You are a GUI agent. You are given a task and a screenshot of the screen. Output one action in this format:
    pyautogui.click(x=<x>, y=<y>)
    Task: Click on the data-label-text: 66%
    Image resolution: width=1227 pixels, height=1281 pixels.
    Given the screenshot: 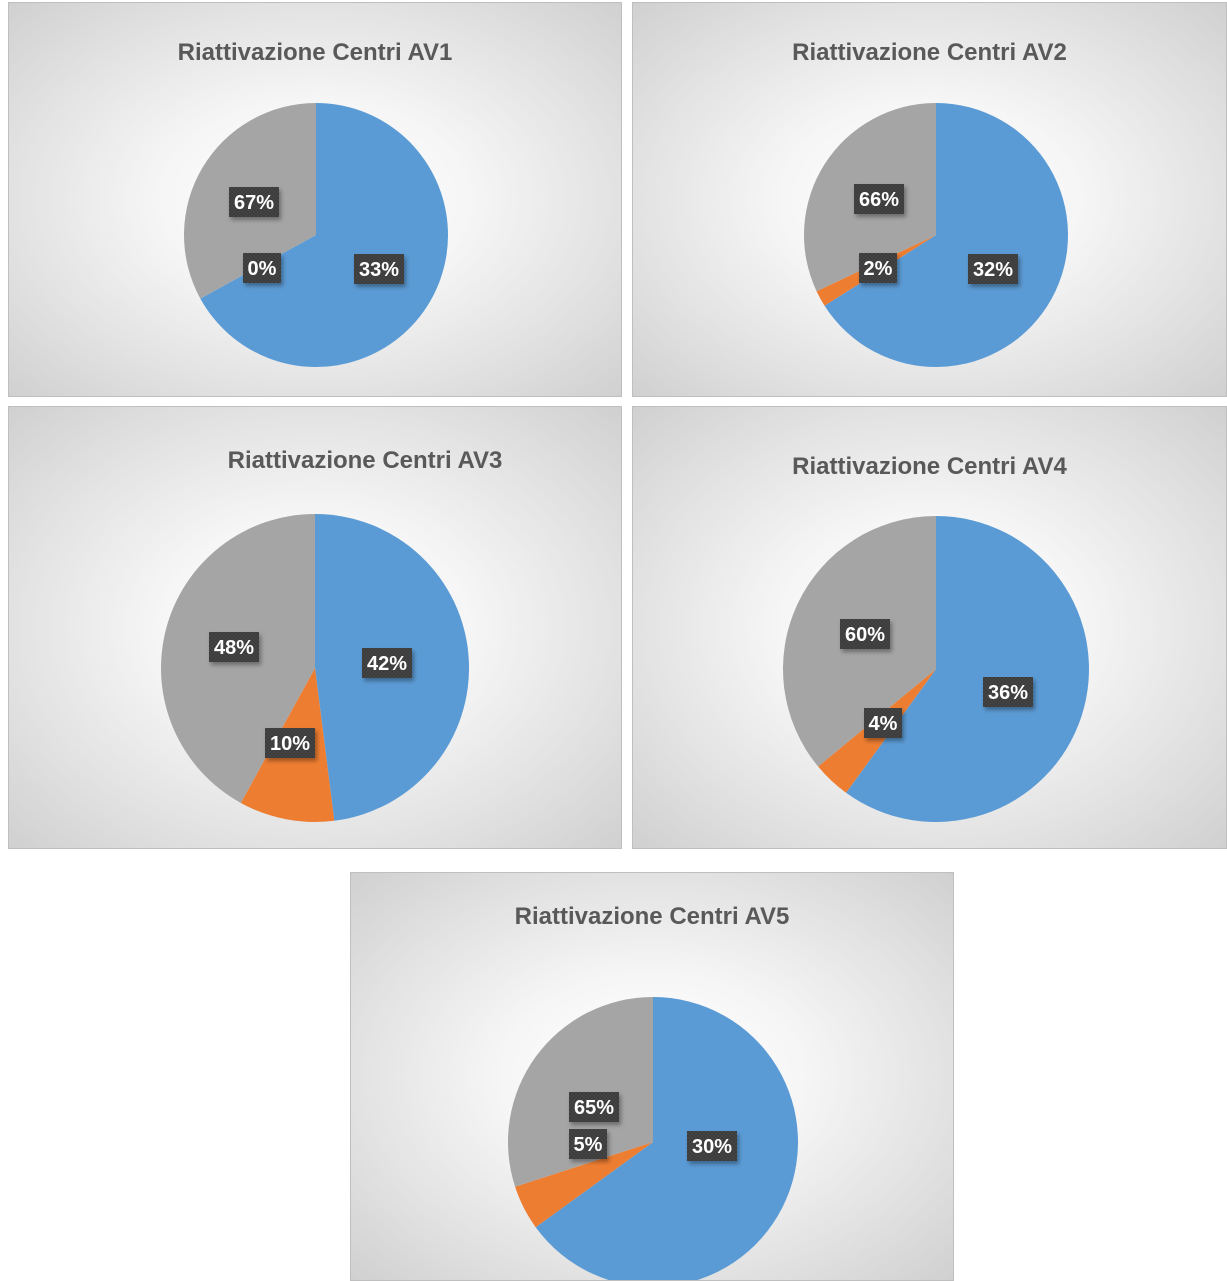 What is the action you would take?
    pyautogui.click(x=879, y=200)
    